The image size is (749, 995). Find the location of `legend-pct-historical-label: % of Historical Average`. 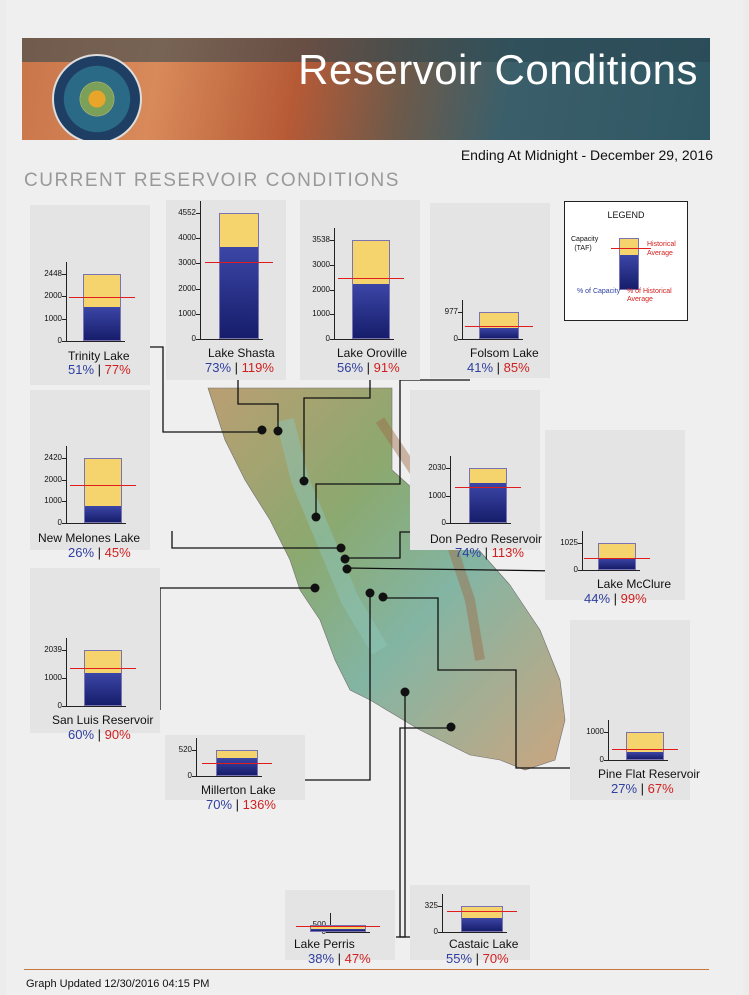

legend-pct-historical-label: % of Historical Average is located at coordinates (649, 295).